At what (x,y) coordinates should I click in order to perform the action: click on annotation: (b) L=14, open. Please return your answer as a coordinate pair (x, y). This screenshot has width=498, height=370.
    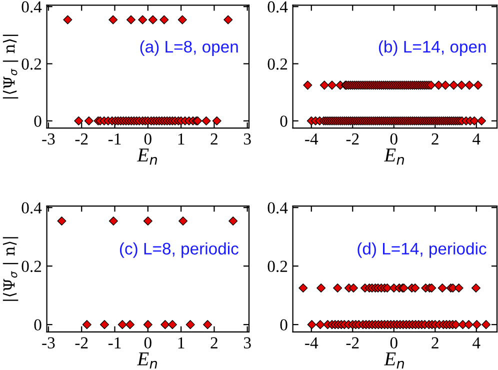
    Looking at the image, I should click on (432, 48).